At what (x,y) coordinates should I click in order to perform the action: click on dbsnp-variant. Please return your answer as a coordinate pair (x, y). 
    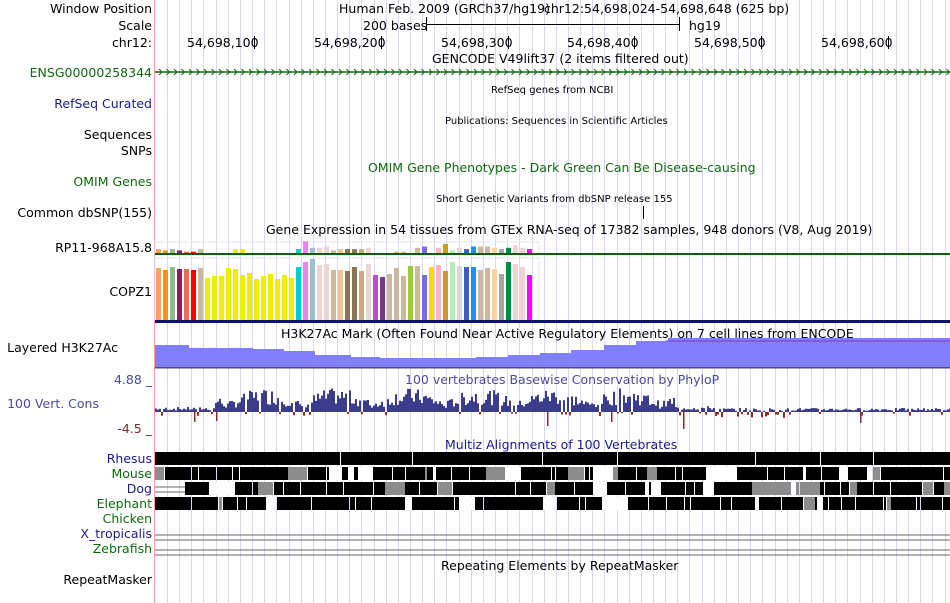
    Looking at the image, I should click on (643, 212).